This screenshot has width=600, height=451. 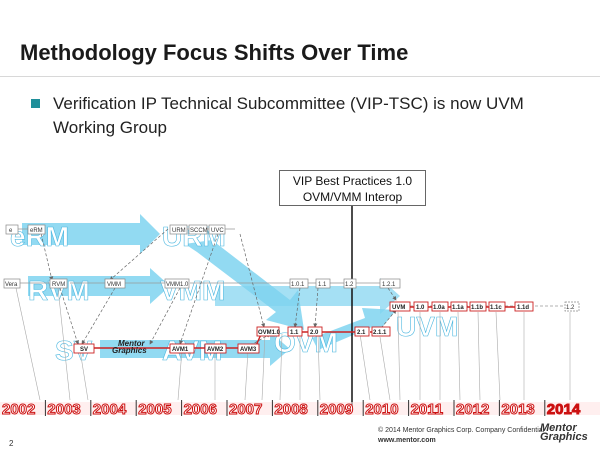 I want to click on svg-text: AVM3, so click(x=248, y=350).